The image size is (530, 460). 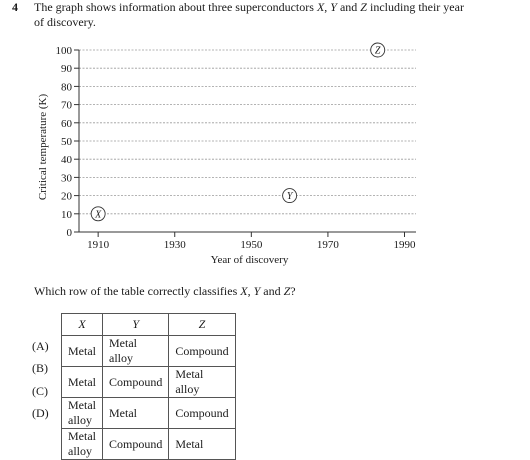 What do you see at coordinates (67, 197) in the screenshot?
I see `y-tick-label-20: 20` at bounding box center [67, 197].